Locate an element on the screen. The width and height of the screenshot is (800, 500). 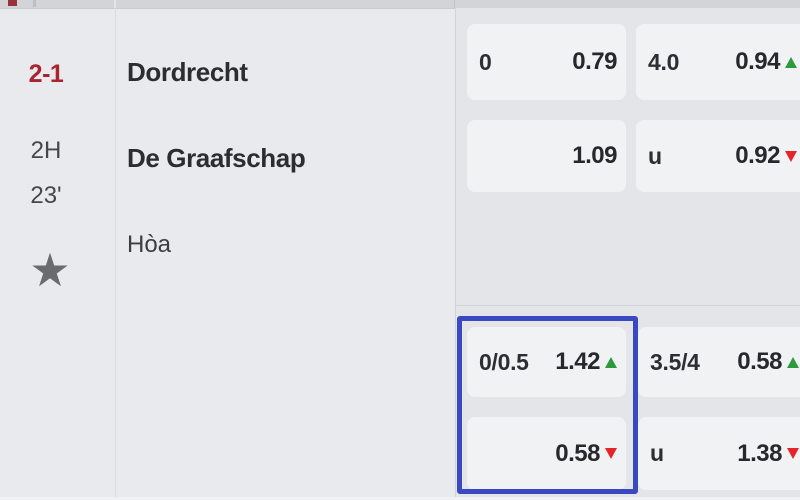
odds-price: 1.38 is located at coordinates (759, 453).